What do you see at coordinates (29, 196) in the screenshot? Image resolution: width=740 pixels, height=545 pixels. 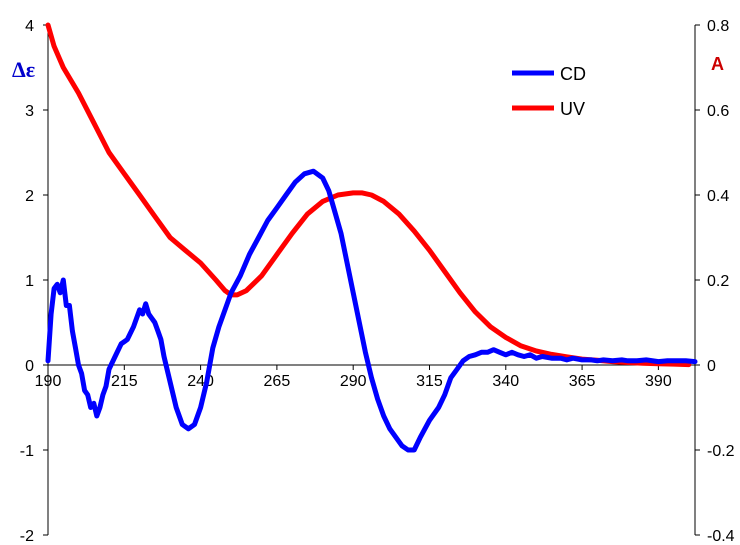 I see `y-tick-label: 2` at bounding box center [29, 196].